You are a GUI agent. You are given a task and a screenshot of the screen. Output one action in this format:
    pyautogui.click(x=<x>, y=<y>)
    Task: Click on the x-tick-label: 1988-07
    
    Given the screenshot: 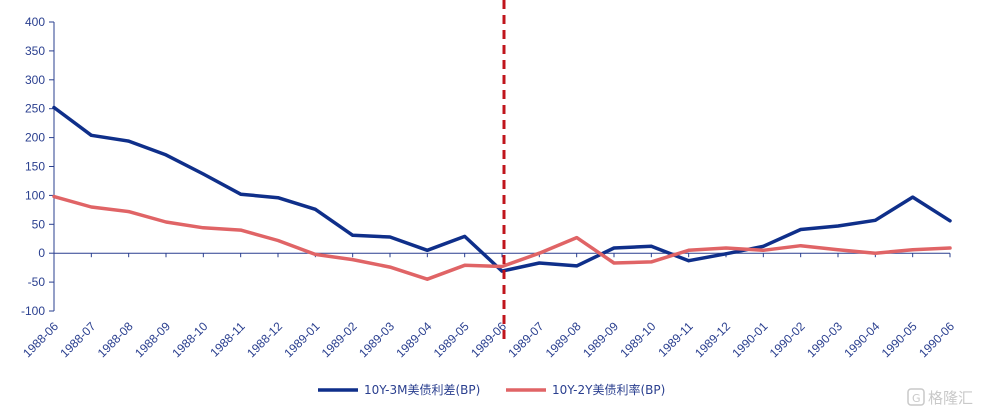 What is the action you would take?
    pyautogui.click(x=77, y=339)
    